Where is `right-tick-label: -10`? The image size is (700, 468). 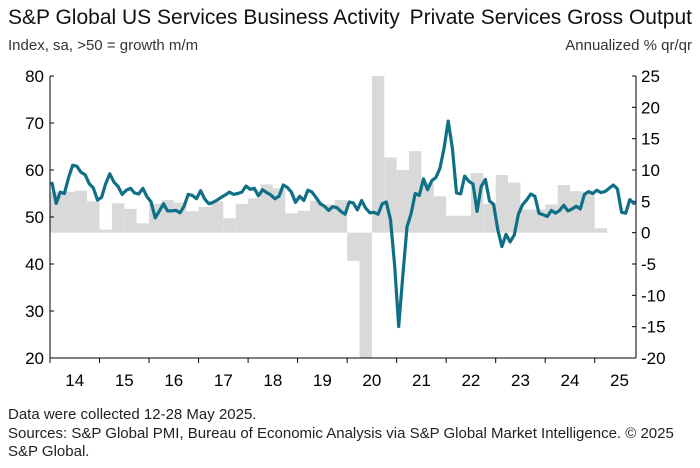
right-tick-label: -10 is located at coordinates (653, 295).